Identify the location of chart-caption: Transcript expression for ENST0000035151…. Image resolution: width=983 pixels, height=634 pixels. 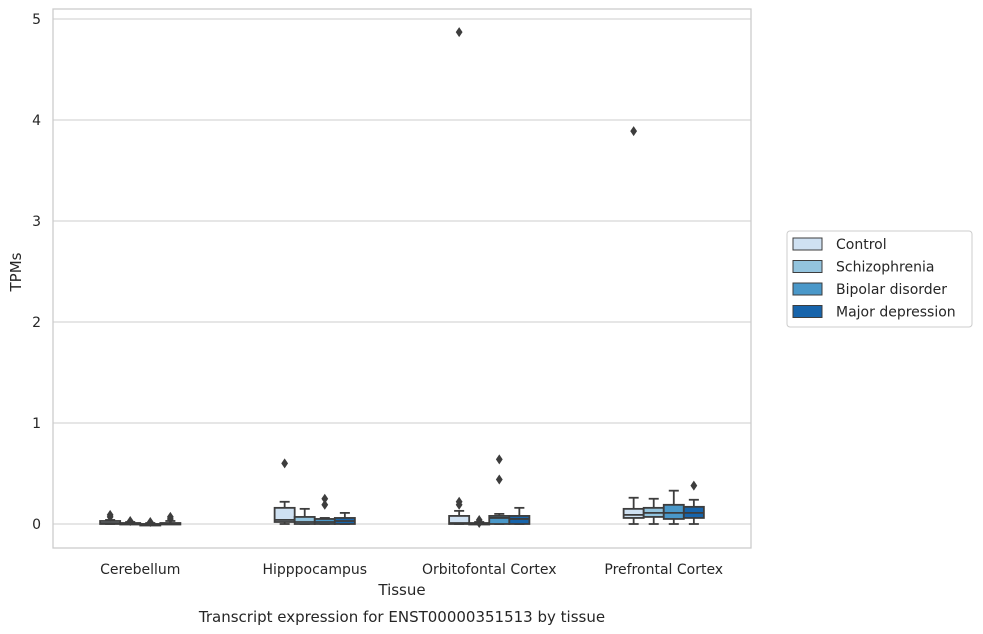
(401, 617).